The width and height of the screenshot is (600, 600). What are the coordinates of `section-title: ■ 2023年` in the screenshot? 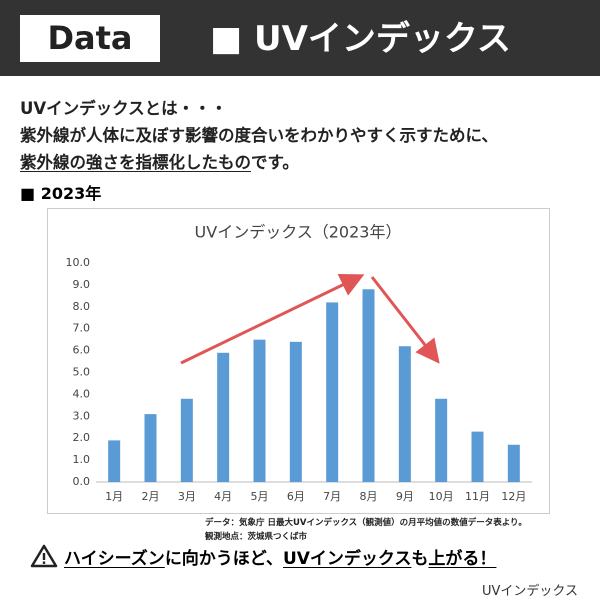 It's located at (61, 193).